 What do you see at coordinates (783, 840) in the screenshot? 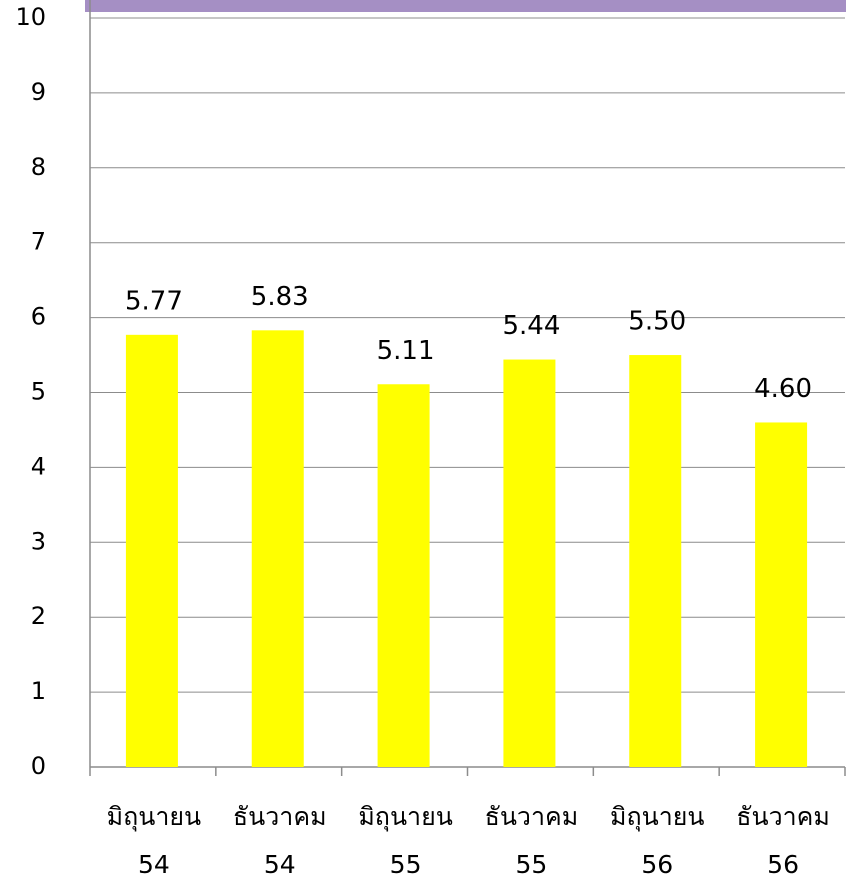
I see `x-tick-label: ธันวาคม 56` at bounding box center [783, 840].